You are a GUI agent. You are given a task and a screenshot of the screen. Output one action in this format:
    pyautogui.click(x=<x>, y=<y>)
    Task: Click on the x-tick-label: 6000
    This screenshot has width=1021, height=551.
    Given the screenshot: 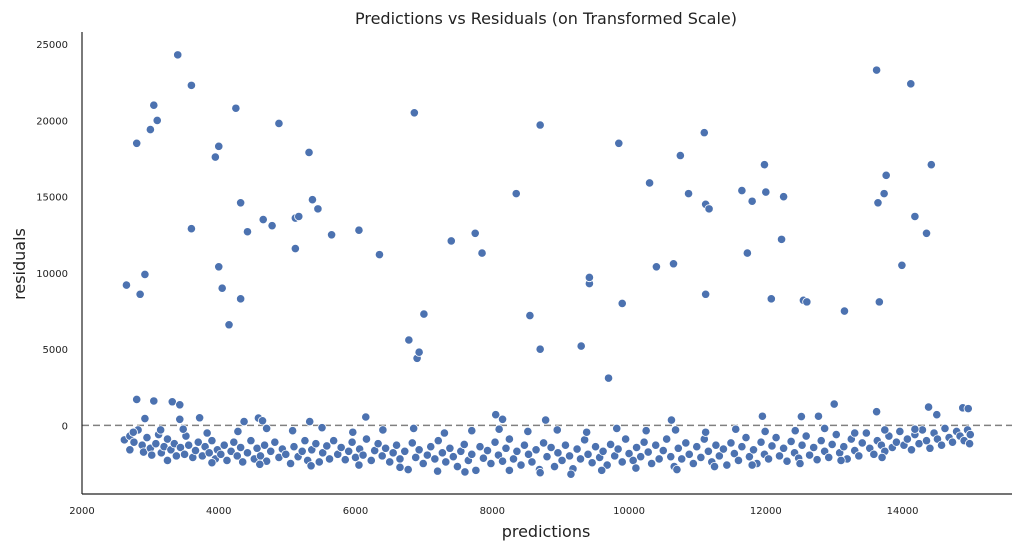 What is the action you would take?
    pyautogui.click(x=355, y=511)
    